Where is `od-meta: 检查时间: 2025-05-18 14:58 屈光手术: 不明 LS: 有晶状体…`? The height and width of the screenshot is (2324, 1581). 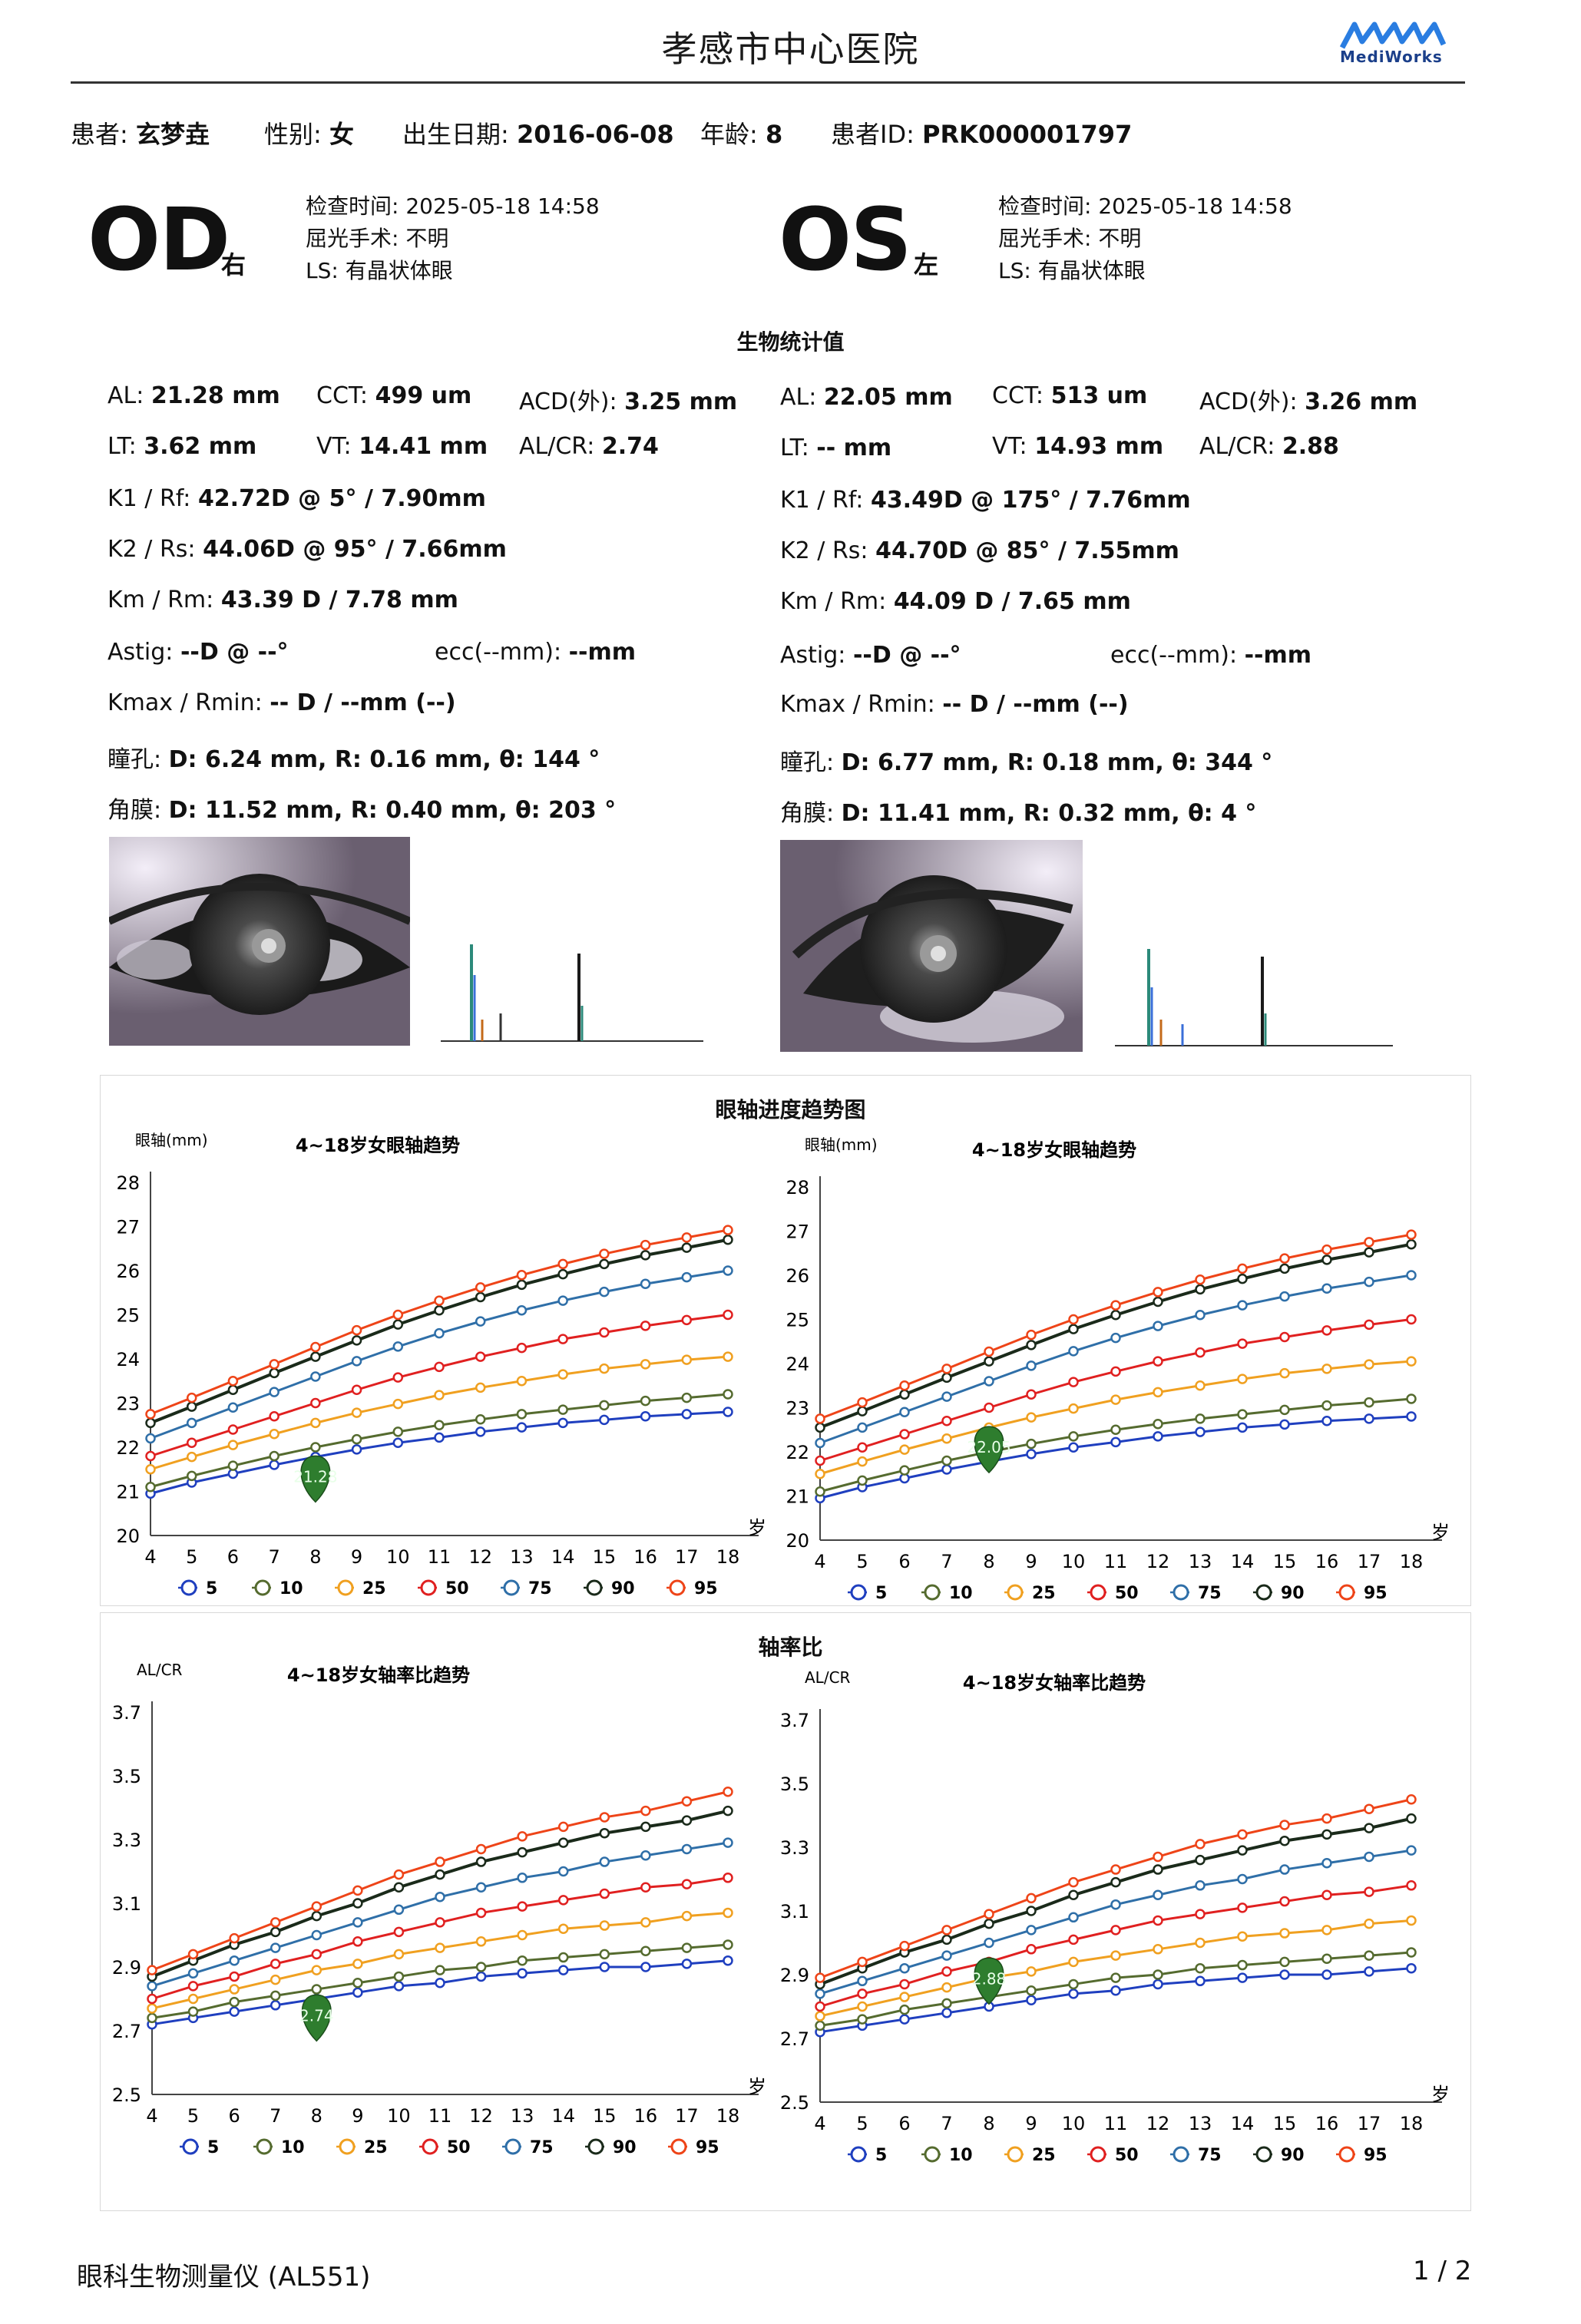 od-meta: 检查时间: 2025-05-18 14:58 屈光手术: 不明 LS: 有晶状体… is located at coordinates (453, 238).